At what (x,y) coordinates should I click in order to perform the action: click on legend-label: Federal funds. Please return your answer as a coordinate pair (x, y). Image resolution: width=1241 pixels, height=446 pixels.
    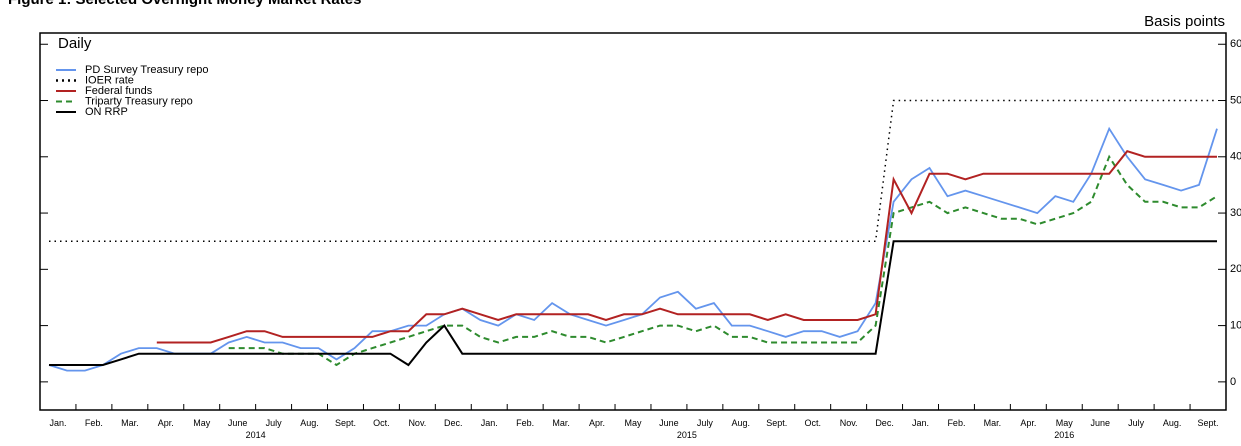
    Looking at the image, I should click on (119, 91).